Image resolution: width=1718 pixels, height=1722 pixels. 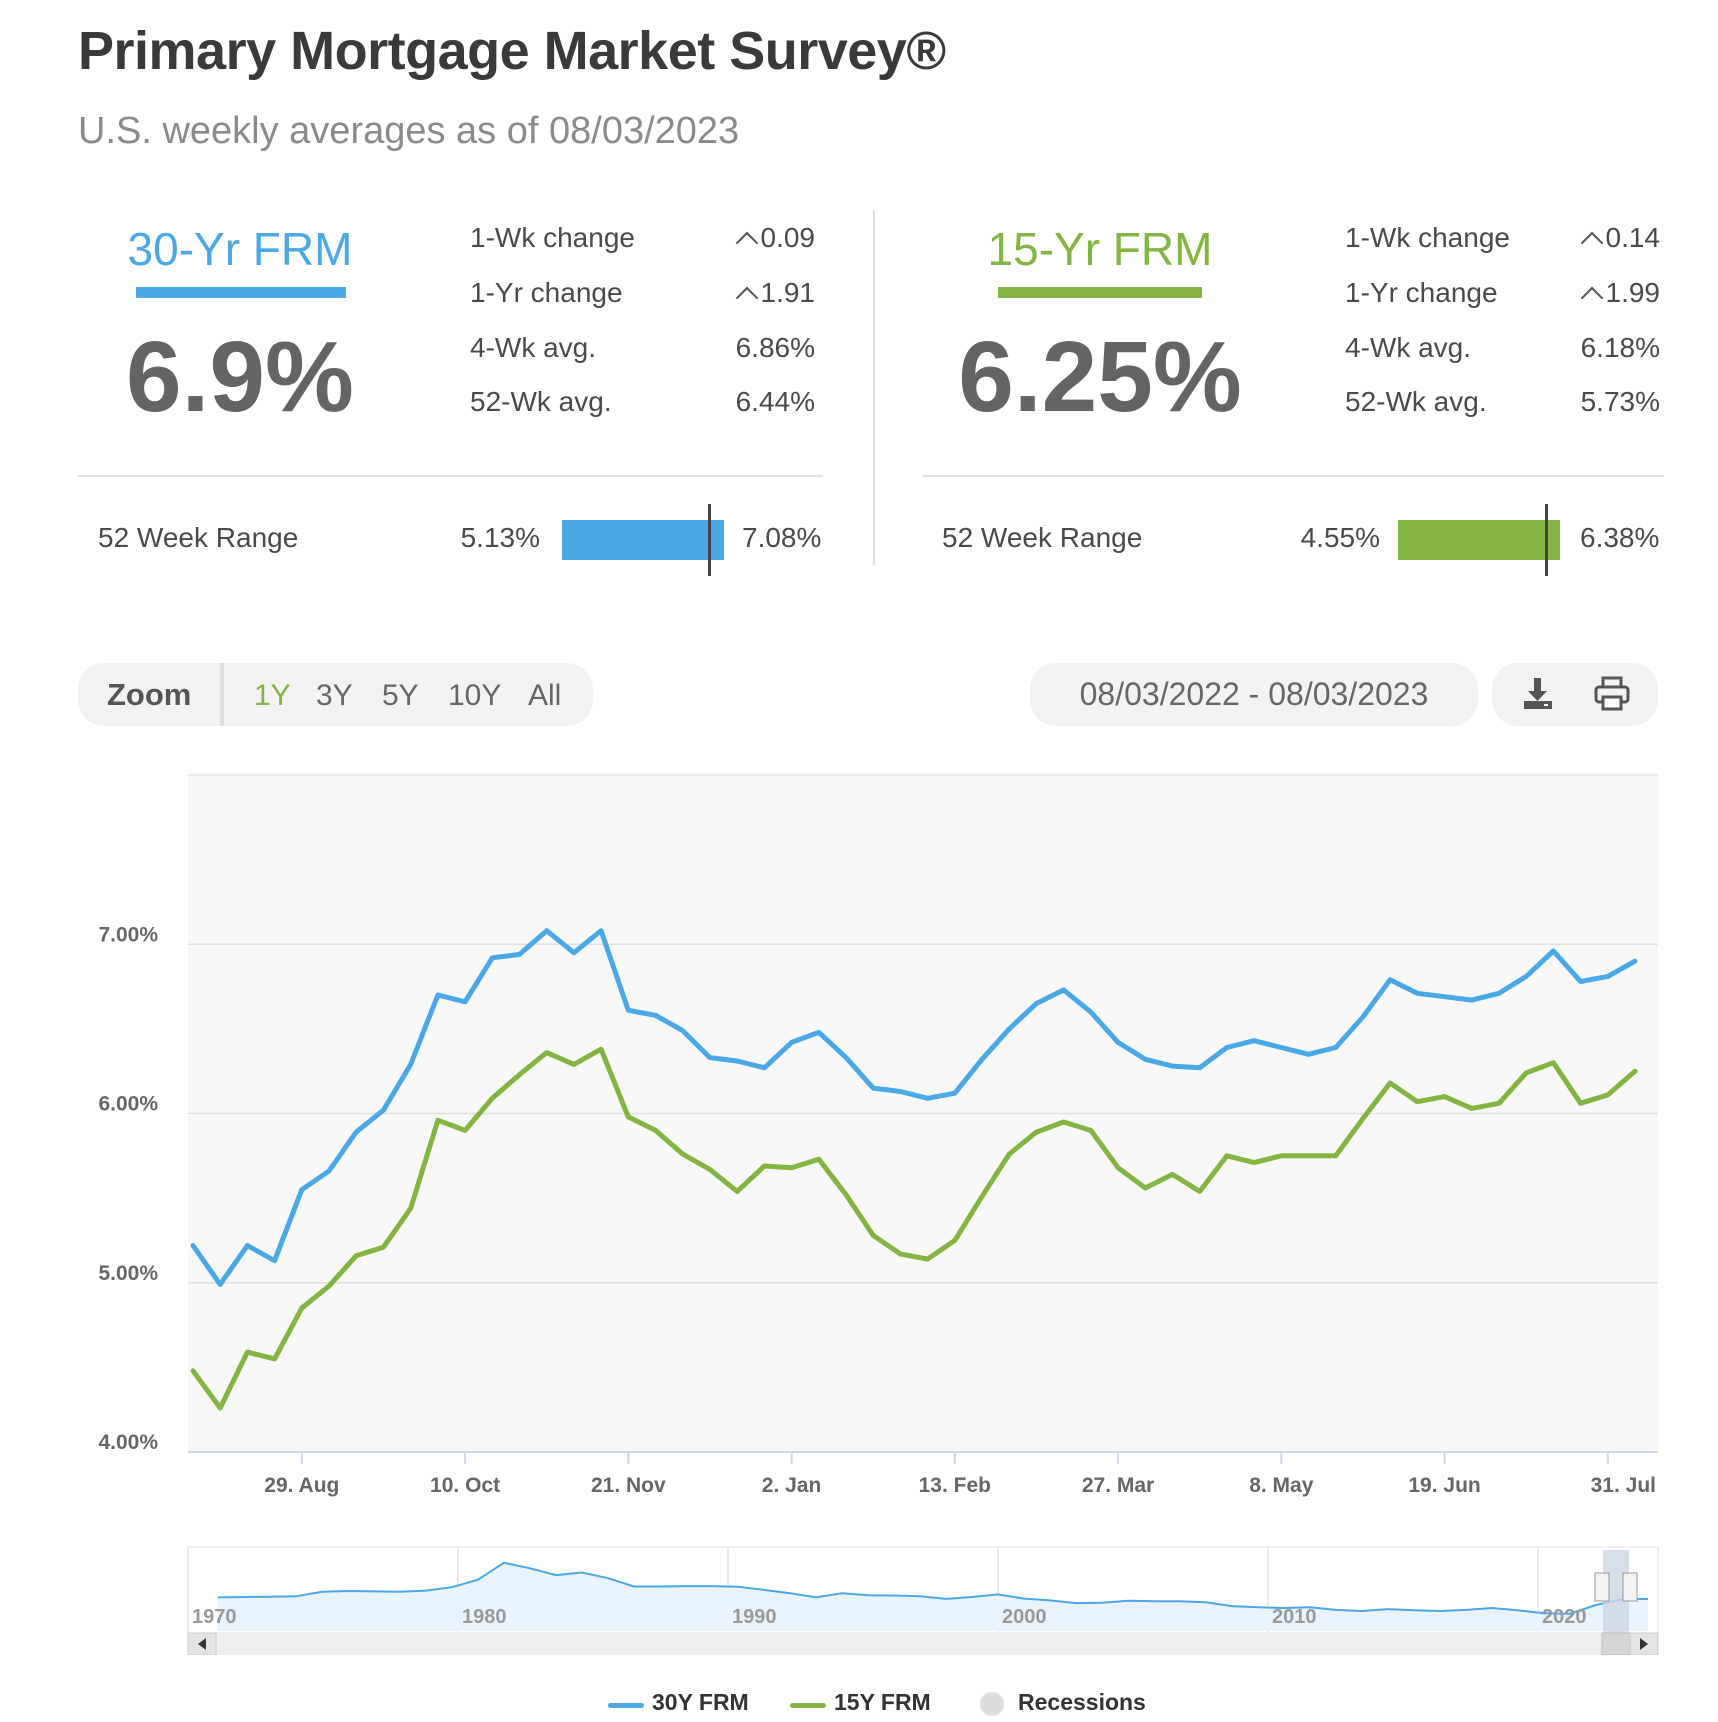 What do you see at coordinates (775, 401) in the screenshot?
I see `stat-52wk-avg-value: 6.44%` at bounding box center [775, 401].